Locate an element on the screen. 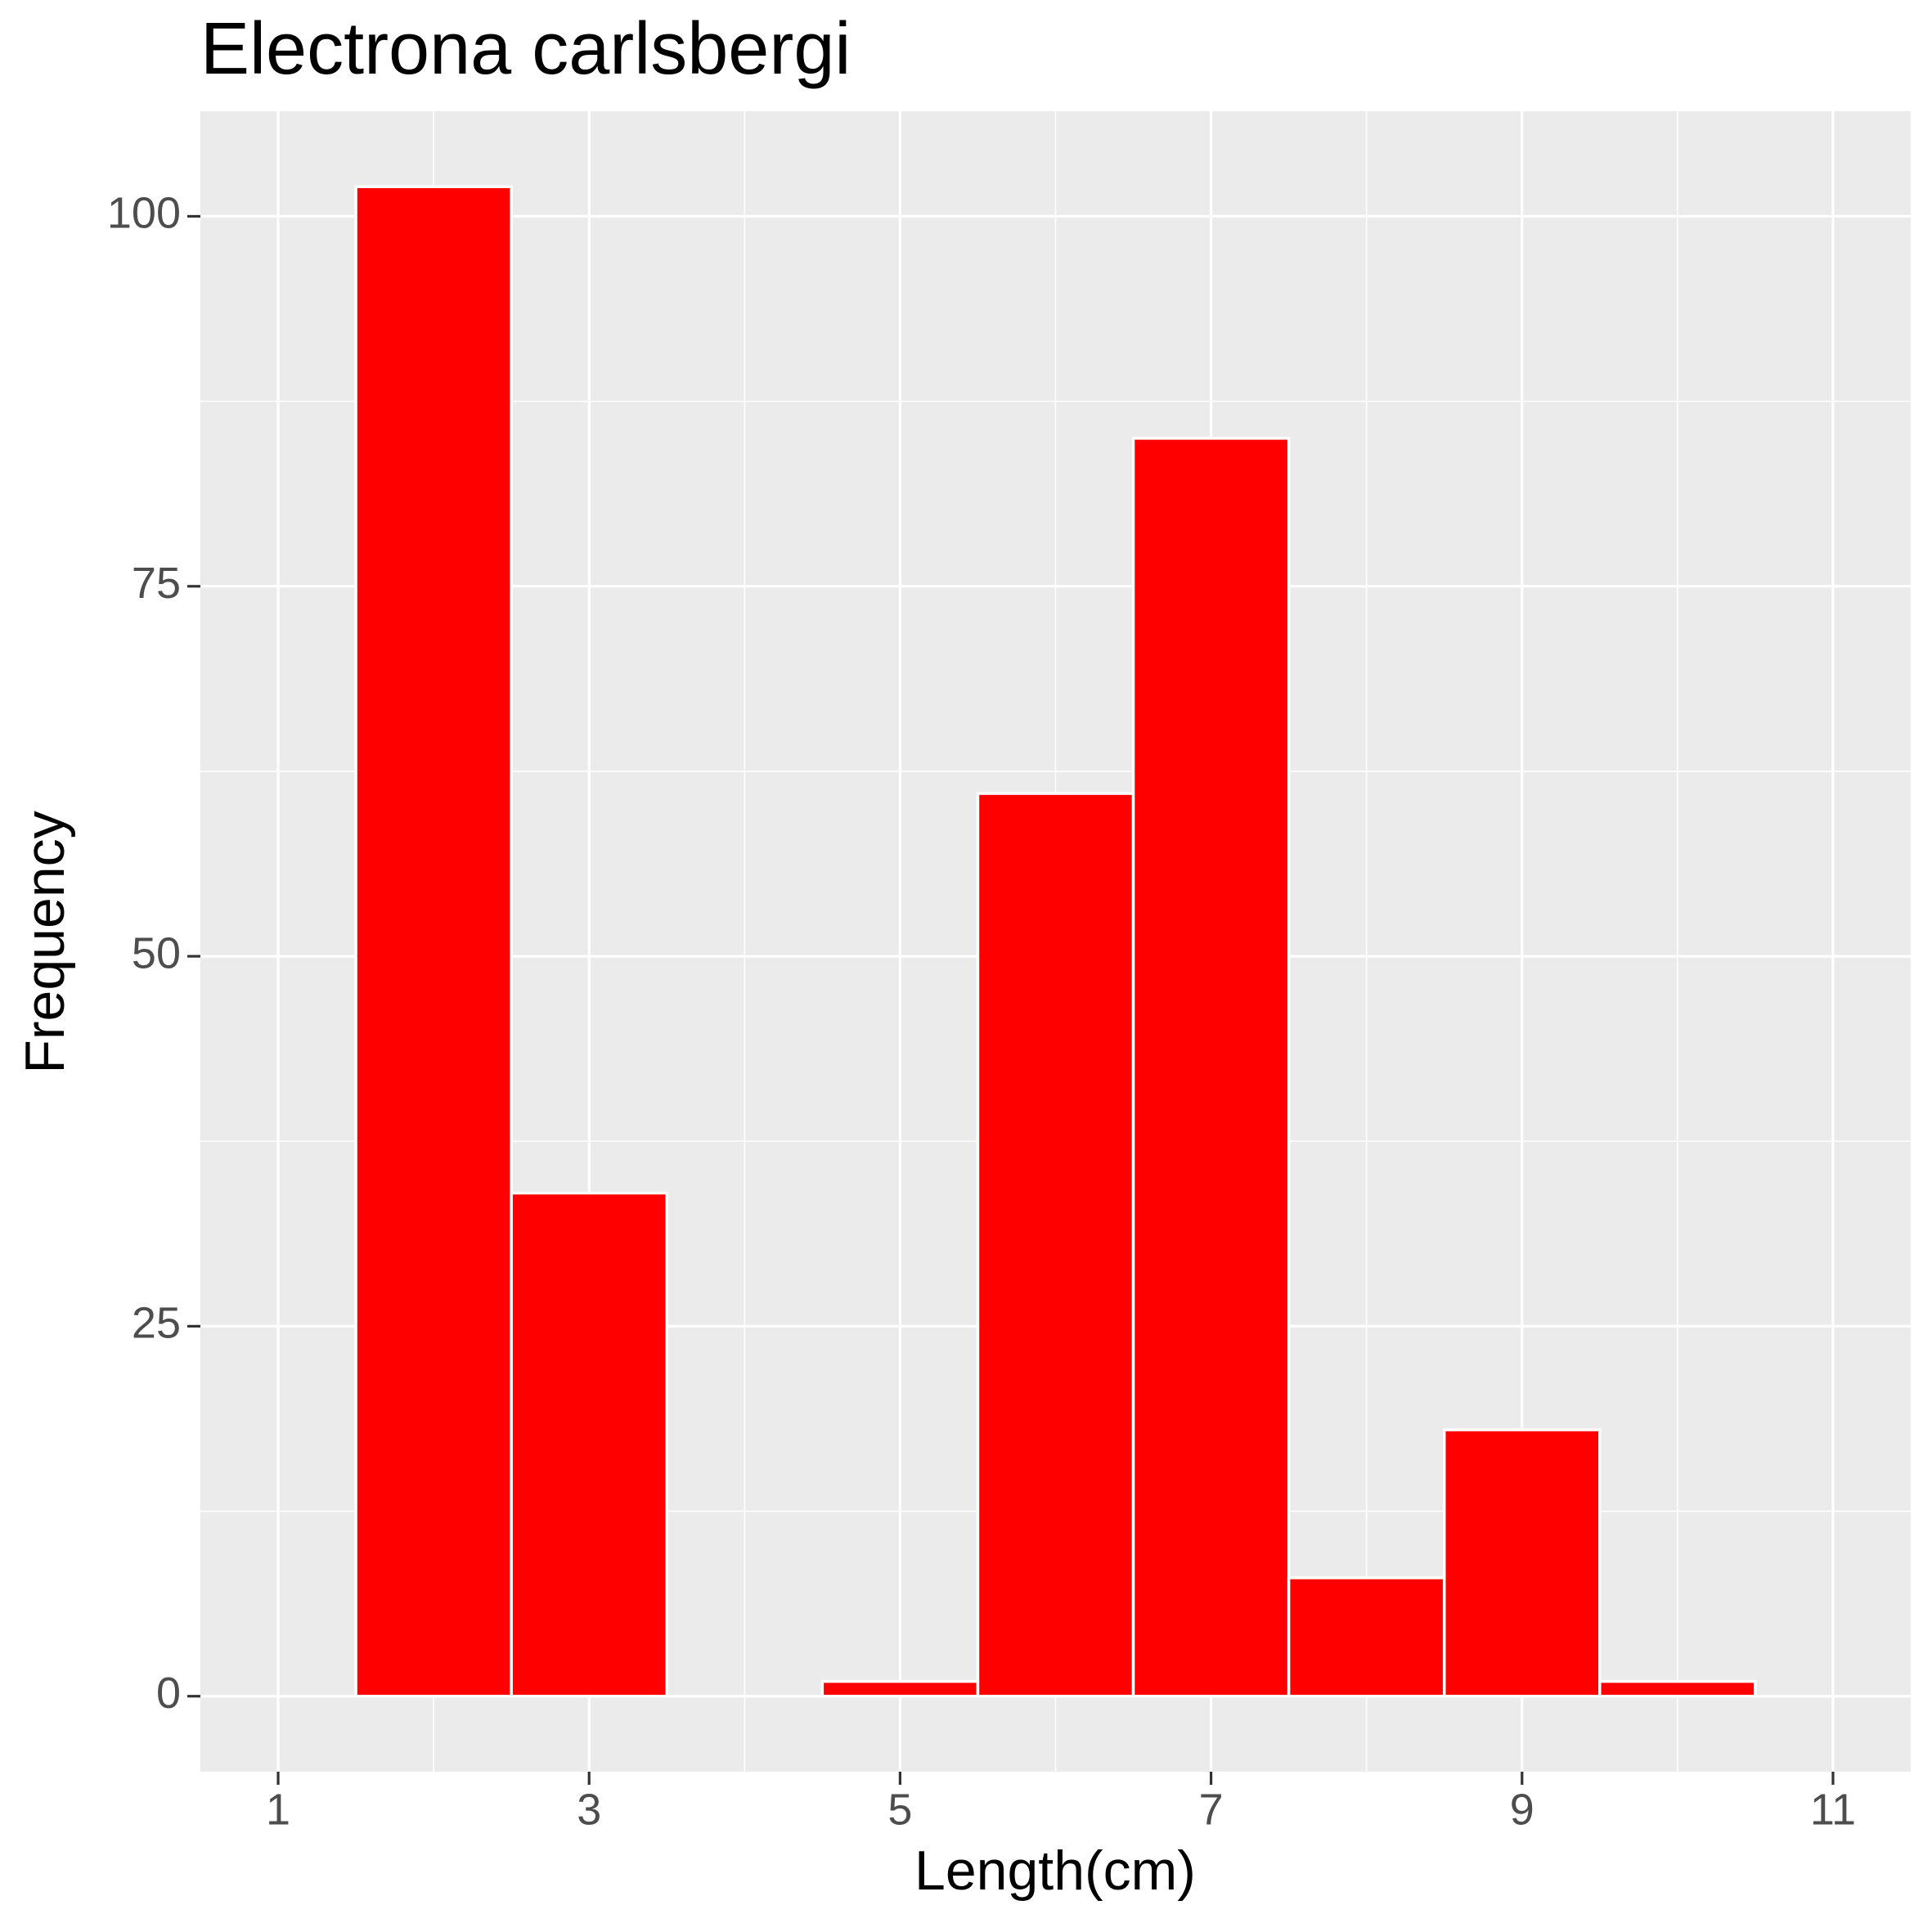 This screenshot has height=1932, width=1932. y-tick-label: 25 is located at coordinates (157, 1324).